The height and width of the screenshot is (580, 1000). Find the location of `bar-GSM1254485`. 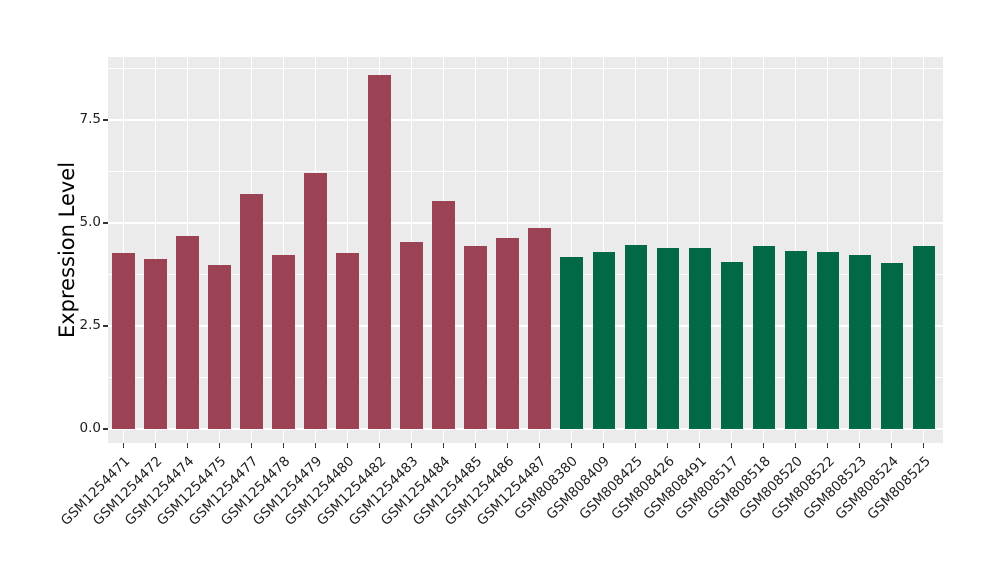

bar-GSM1254485 is located at coordinates (475, 337).